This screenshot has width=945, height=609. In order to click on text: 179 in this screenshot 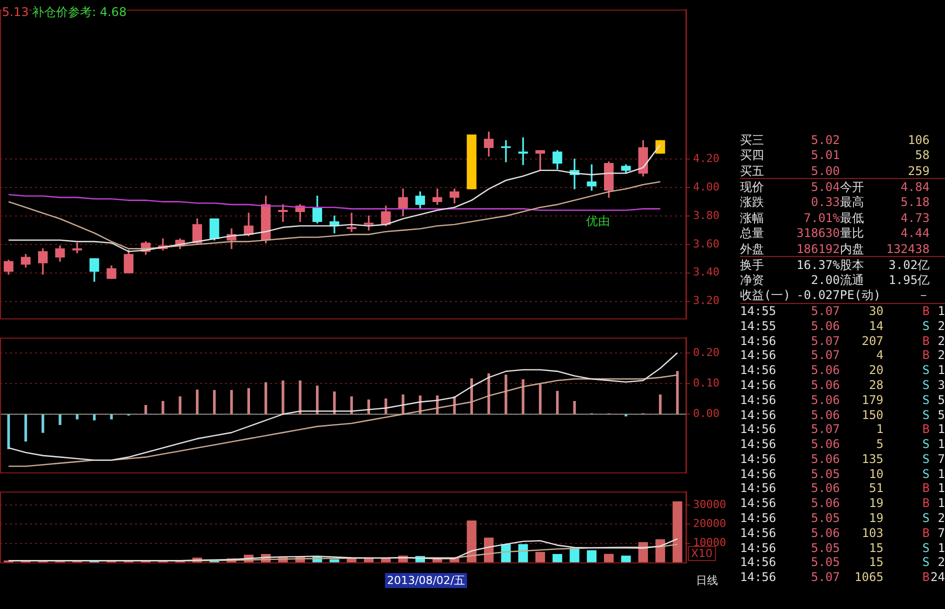, I will do `click(873, 399)`.